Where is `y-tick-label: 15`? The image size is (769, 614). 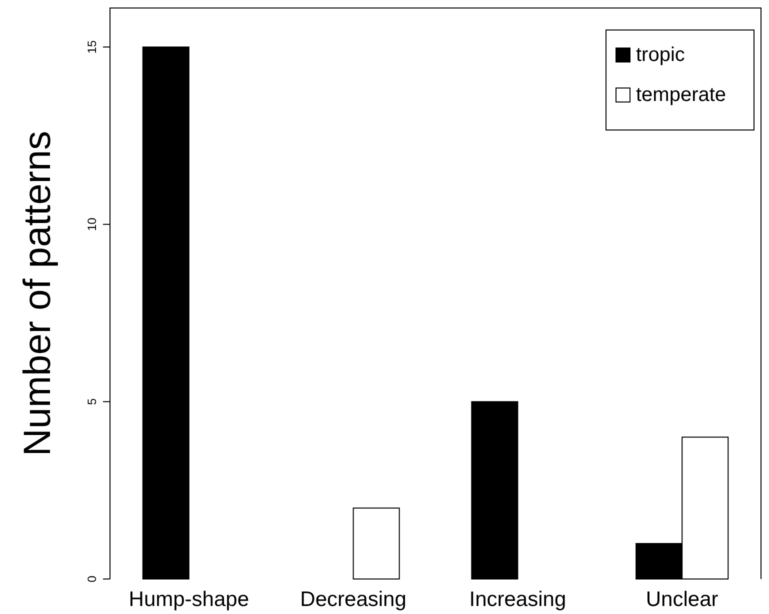
y-tick-label: 15 is located at coordinates (92, 47).